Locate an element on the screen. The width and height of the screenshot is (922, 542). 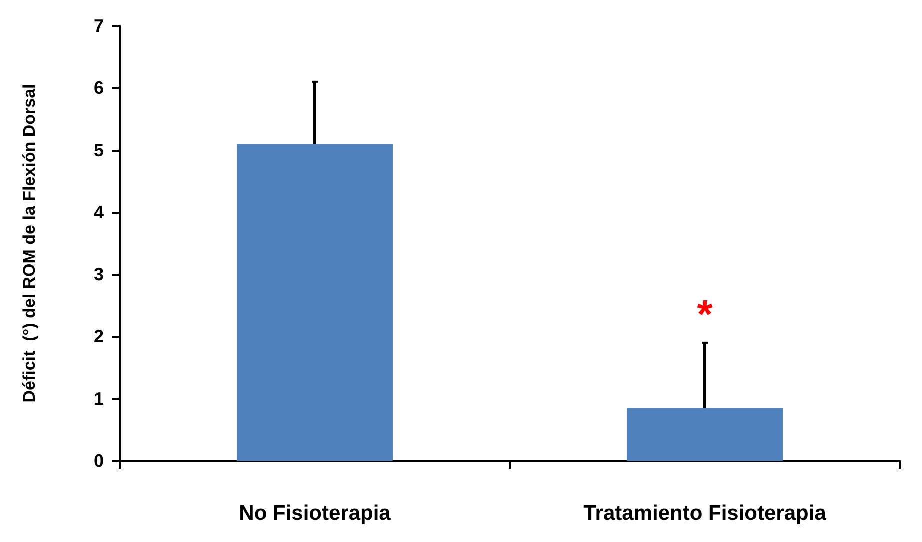
y-tick-label: 3 is located at coordinates (99, 274).